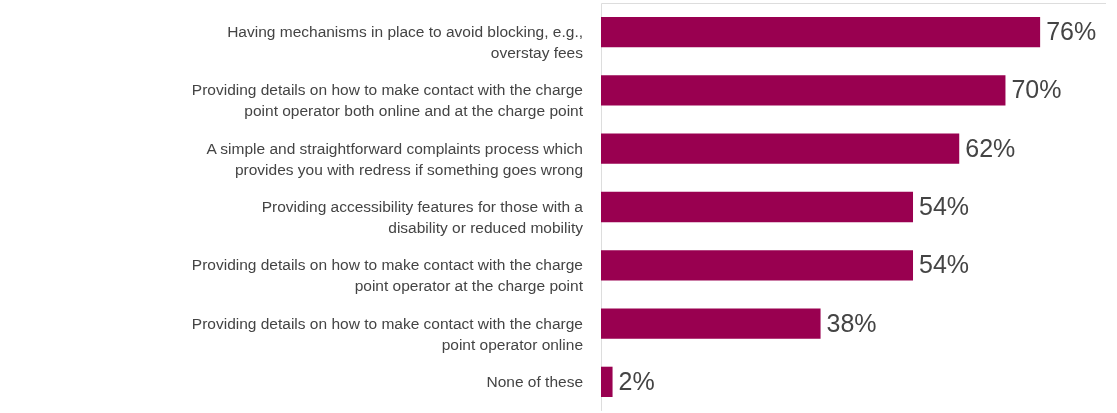 This screenshot has height=413, width=1117. Describe the element at coordinates (387, 275) in the screenshot. I see `y-tick-label: Providing details on how to make contact with the charge point operator at the charge point` at that location.